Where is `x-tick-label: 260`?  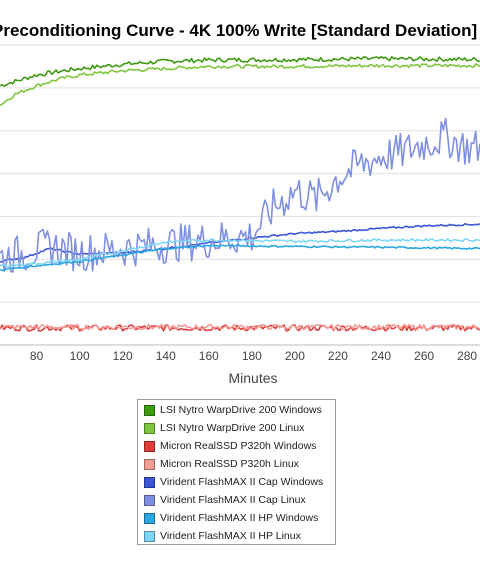 x-tick-label: 260 is located at coordinates (424, 356).